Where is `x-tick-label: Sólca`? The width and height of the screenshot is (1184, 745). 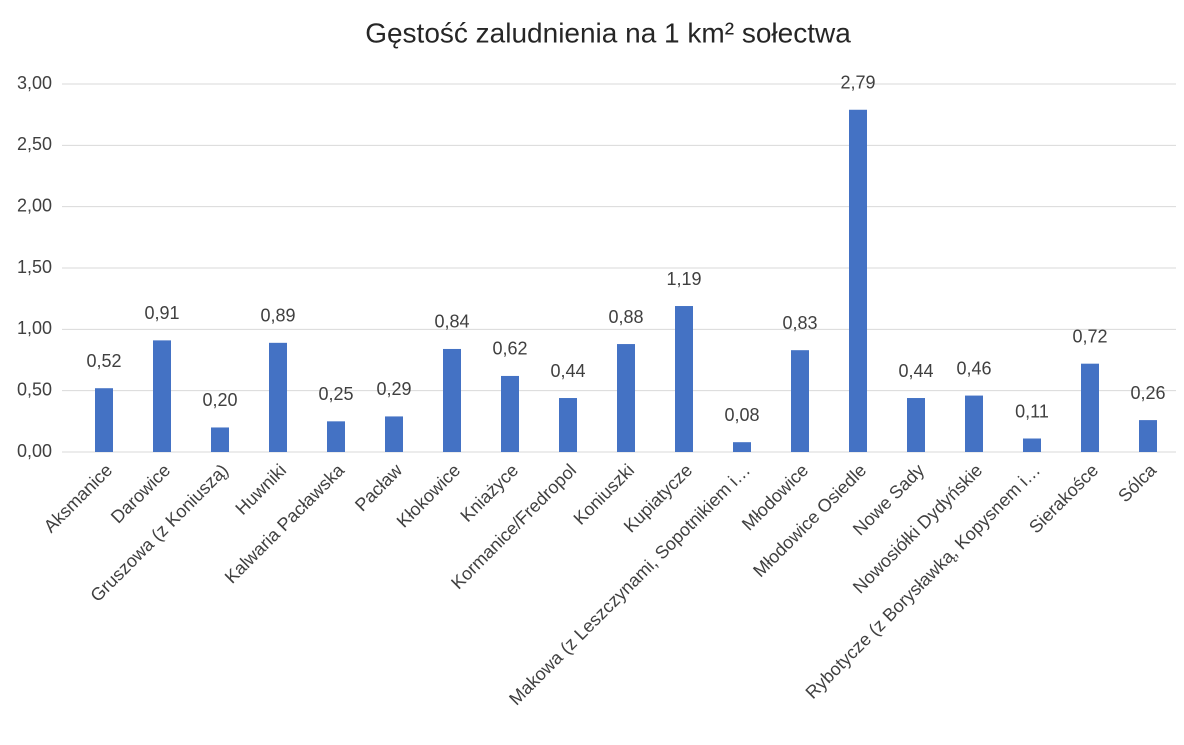 x-tick-label: Sólca is located at coordinates (1137, 482).